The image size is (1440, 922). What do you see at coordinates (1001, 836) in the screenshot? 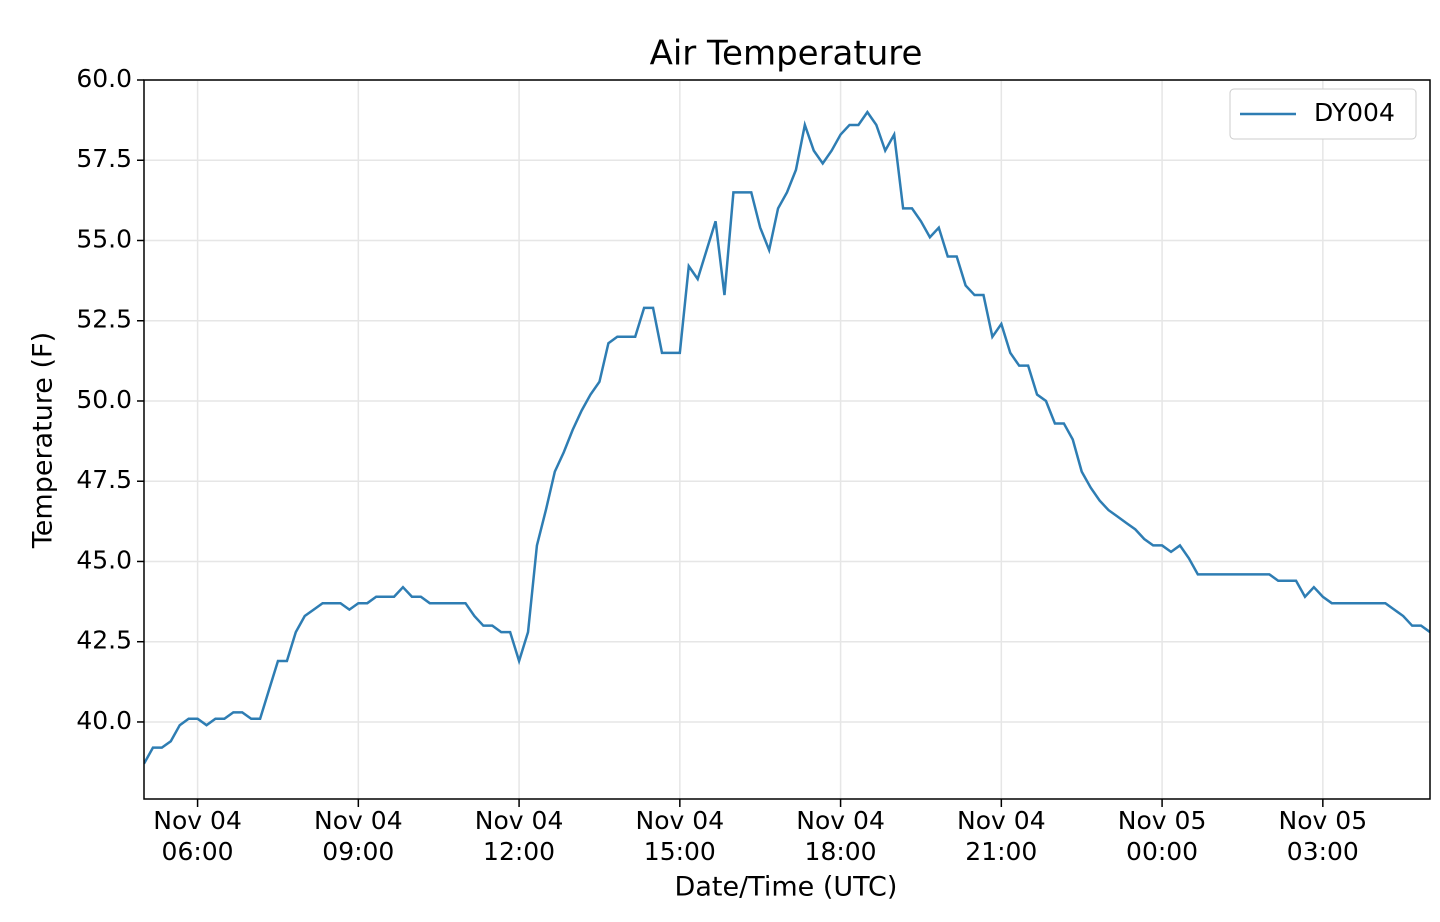
I see `x-tick-label: Nov 04 21:00` at bounding box center [1001, 836].